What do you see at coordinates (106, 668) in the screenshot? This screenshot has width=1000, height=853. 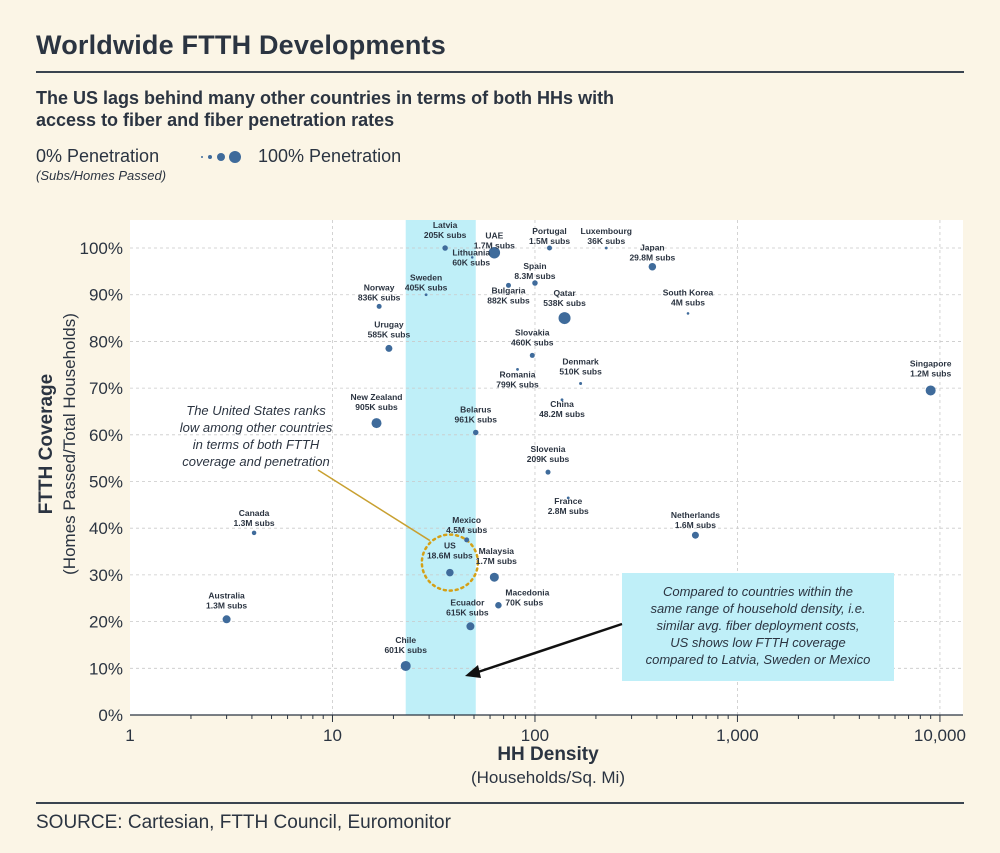 I see `y-tick-label: 10%` at bounding box center [106, 668].